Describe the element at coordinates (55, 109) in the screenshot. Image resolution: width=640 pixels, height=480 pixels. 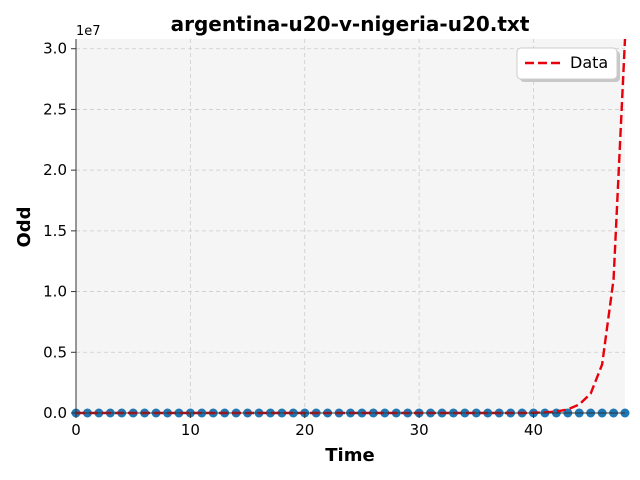
I see `y-tick-label: 2.5` at that location.